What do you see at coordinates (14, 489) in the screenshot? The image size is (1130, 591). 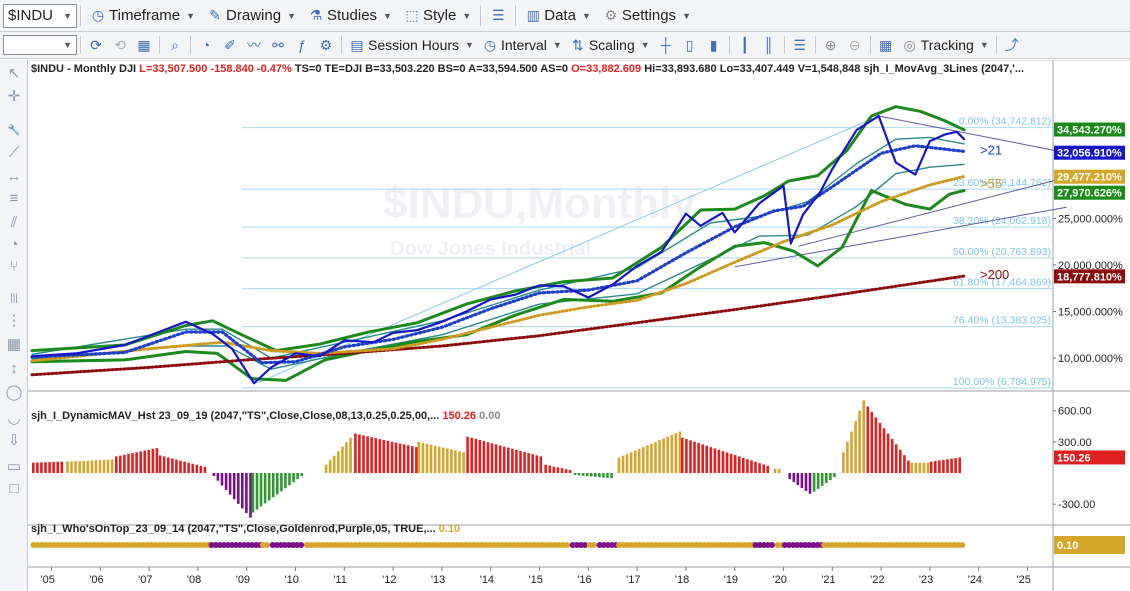 I see `square-tool-tool-button: □` at bounding box center [14, 489].